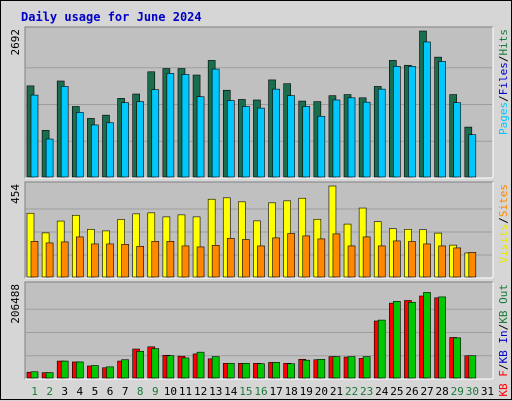  I want to click on day-label: 15, so click(245, 391).